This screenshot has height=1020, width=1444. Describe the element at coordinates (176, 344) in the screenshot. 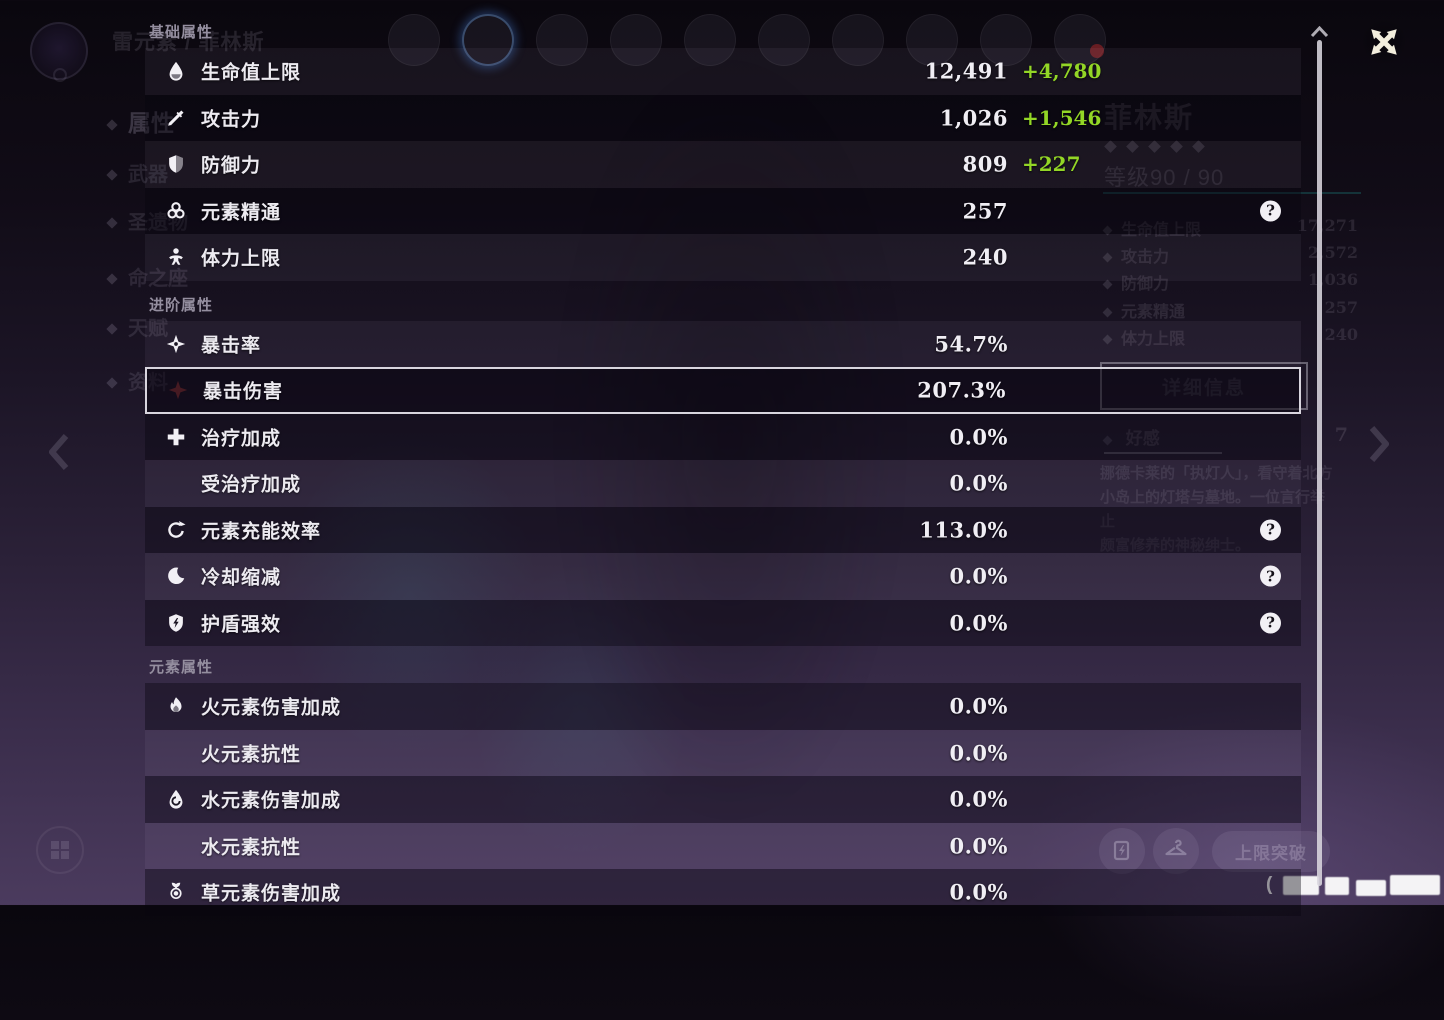

I see `crit-rate-icon` at that location.